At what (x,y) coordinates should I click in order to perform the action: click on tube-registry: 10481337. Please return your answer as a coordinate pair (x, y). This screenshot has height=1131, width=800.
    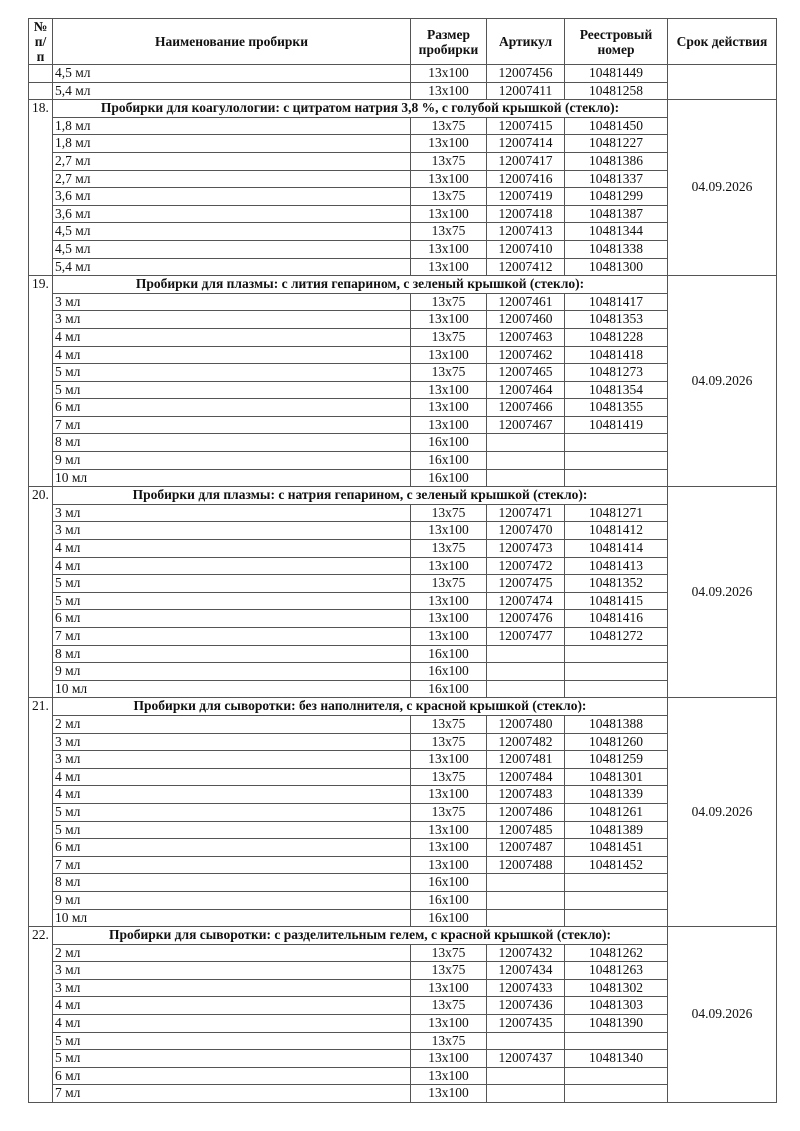
    Looking at the image, I should click on (616, 179).